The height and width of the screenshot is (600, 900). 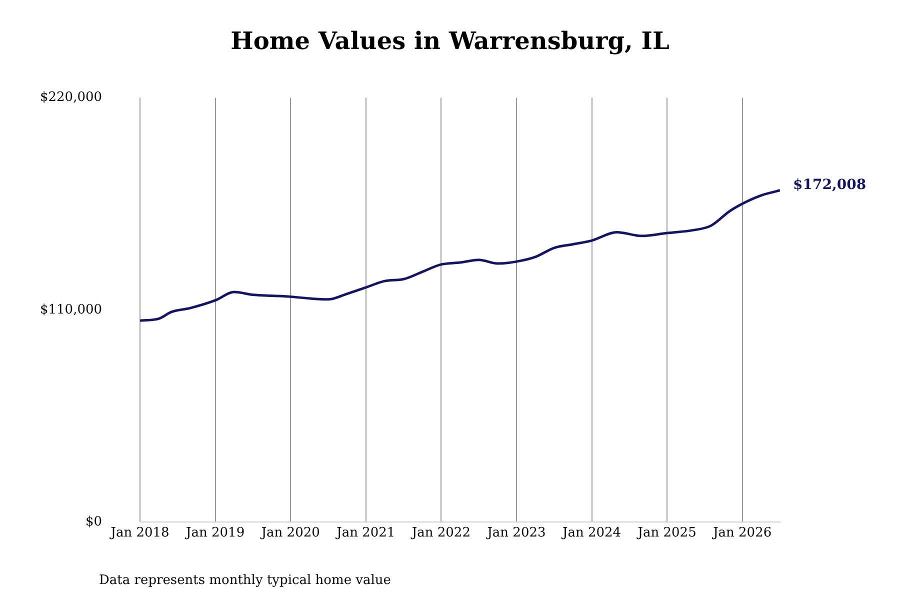 What do you see at coordinates (71, 98) in the screenshot?
I see `y-tick-label: $220,000` at bounding box center [71, 98].